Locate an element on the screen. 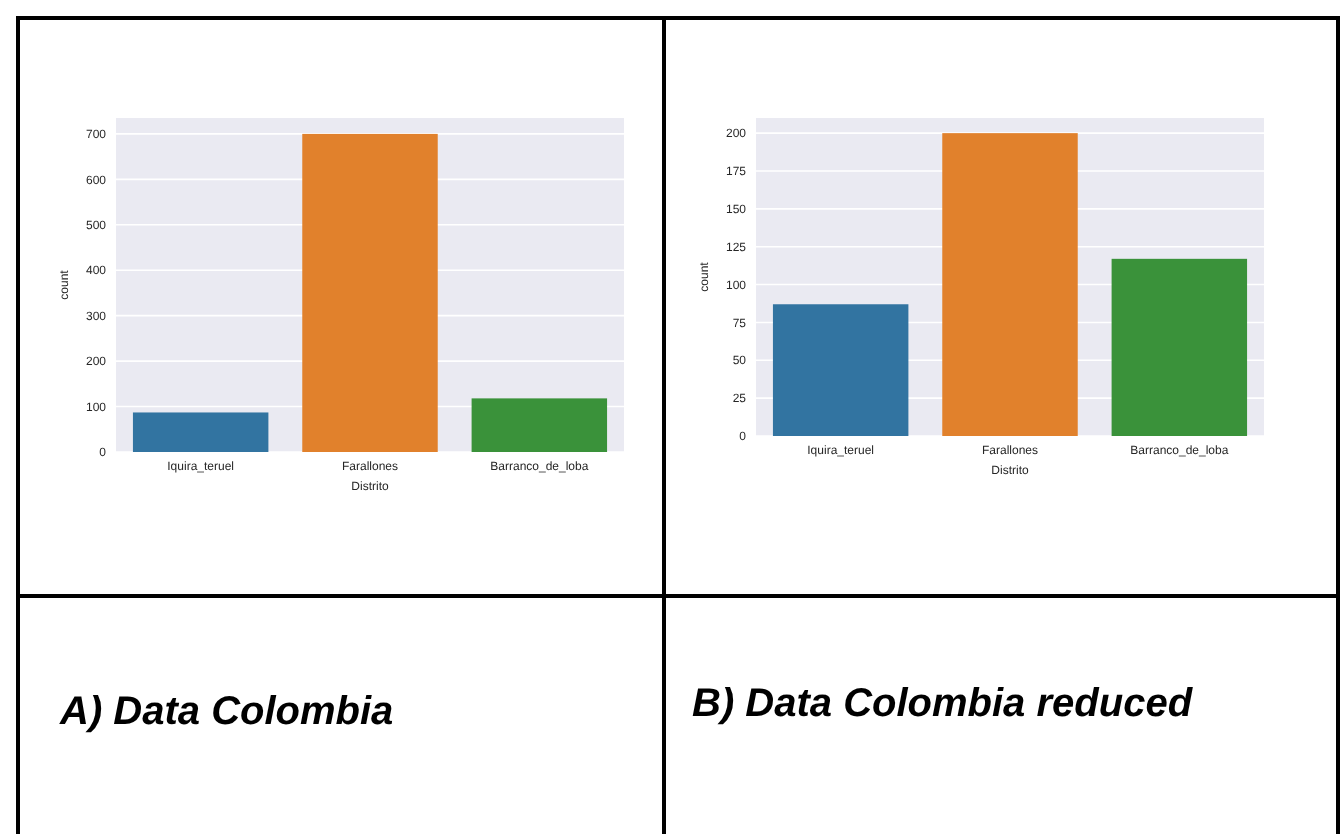 Image resolution: width=1342 pixels, height=834 pixels. text: A) Data Colombia is located at coordinates (226, 712).